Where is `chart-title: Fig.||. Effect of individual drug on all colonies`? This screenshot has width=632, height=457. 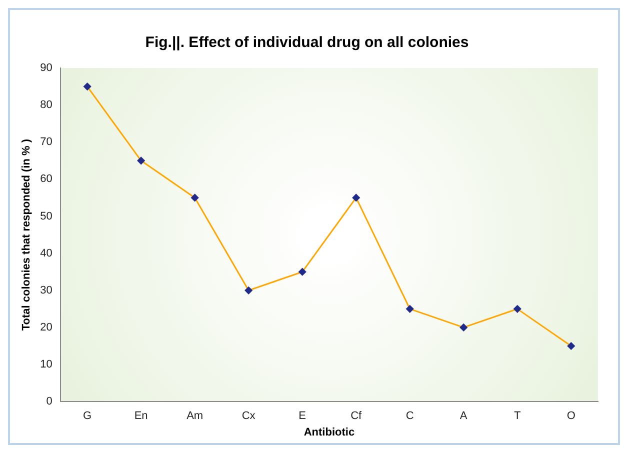 chart-title: Fig.||. Effect of individual drug on all colonies is located at coordinates (307, 43).